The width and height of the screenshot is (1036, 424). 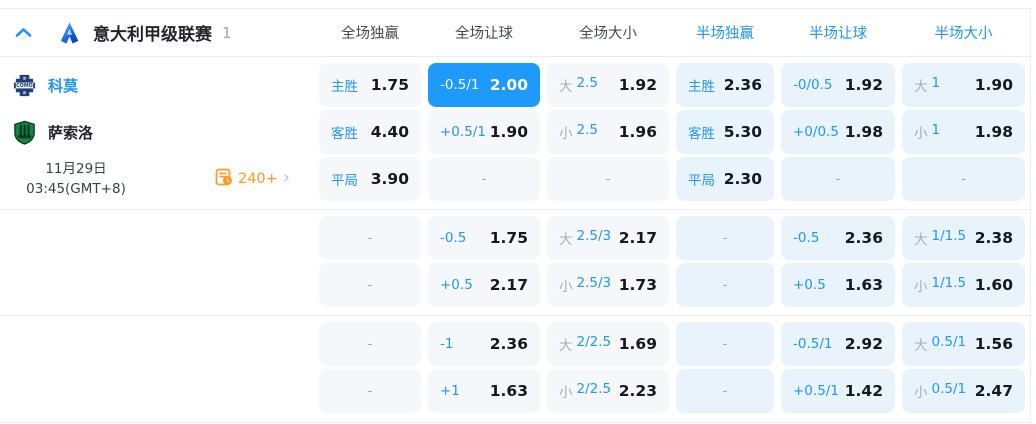 I want to click on team-row-away: 萨索洛, so click(x=156, y=132).